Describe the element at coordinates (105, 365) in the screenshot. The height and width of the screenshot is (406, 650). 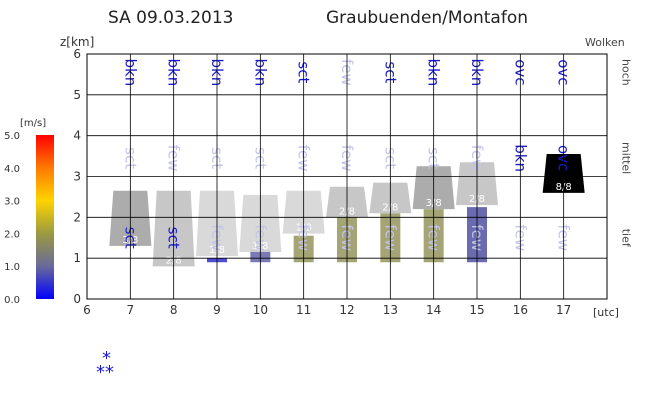
I see `snowflake-icon: * **` at that location.